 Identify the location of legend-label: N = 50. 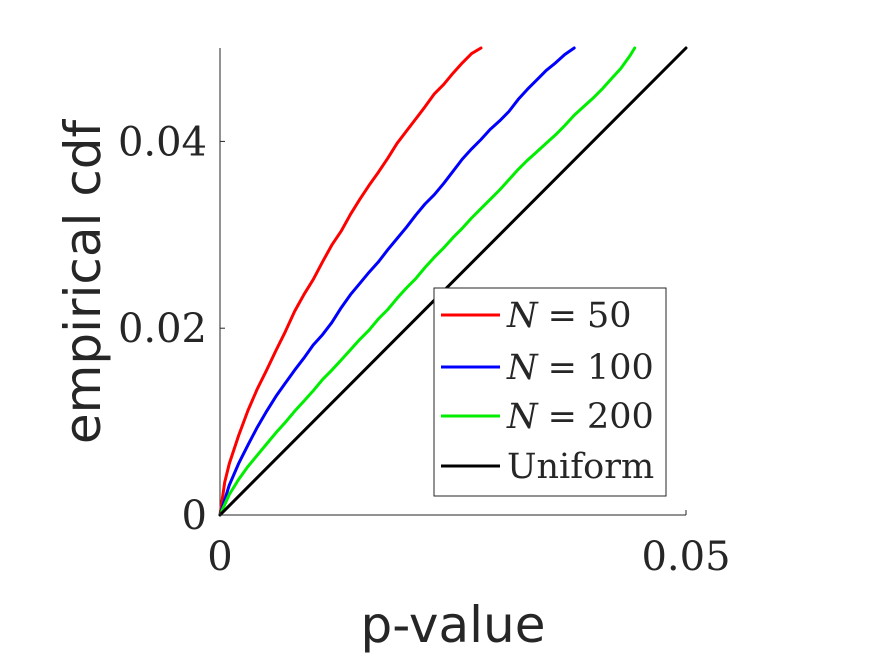
(569, 316).